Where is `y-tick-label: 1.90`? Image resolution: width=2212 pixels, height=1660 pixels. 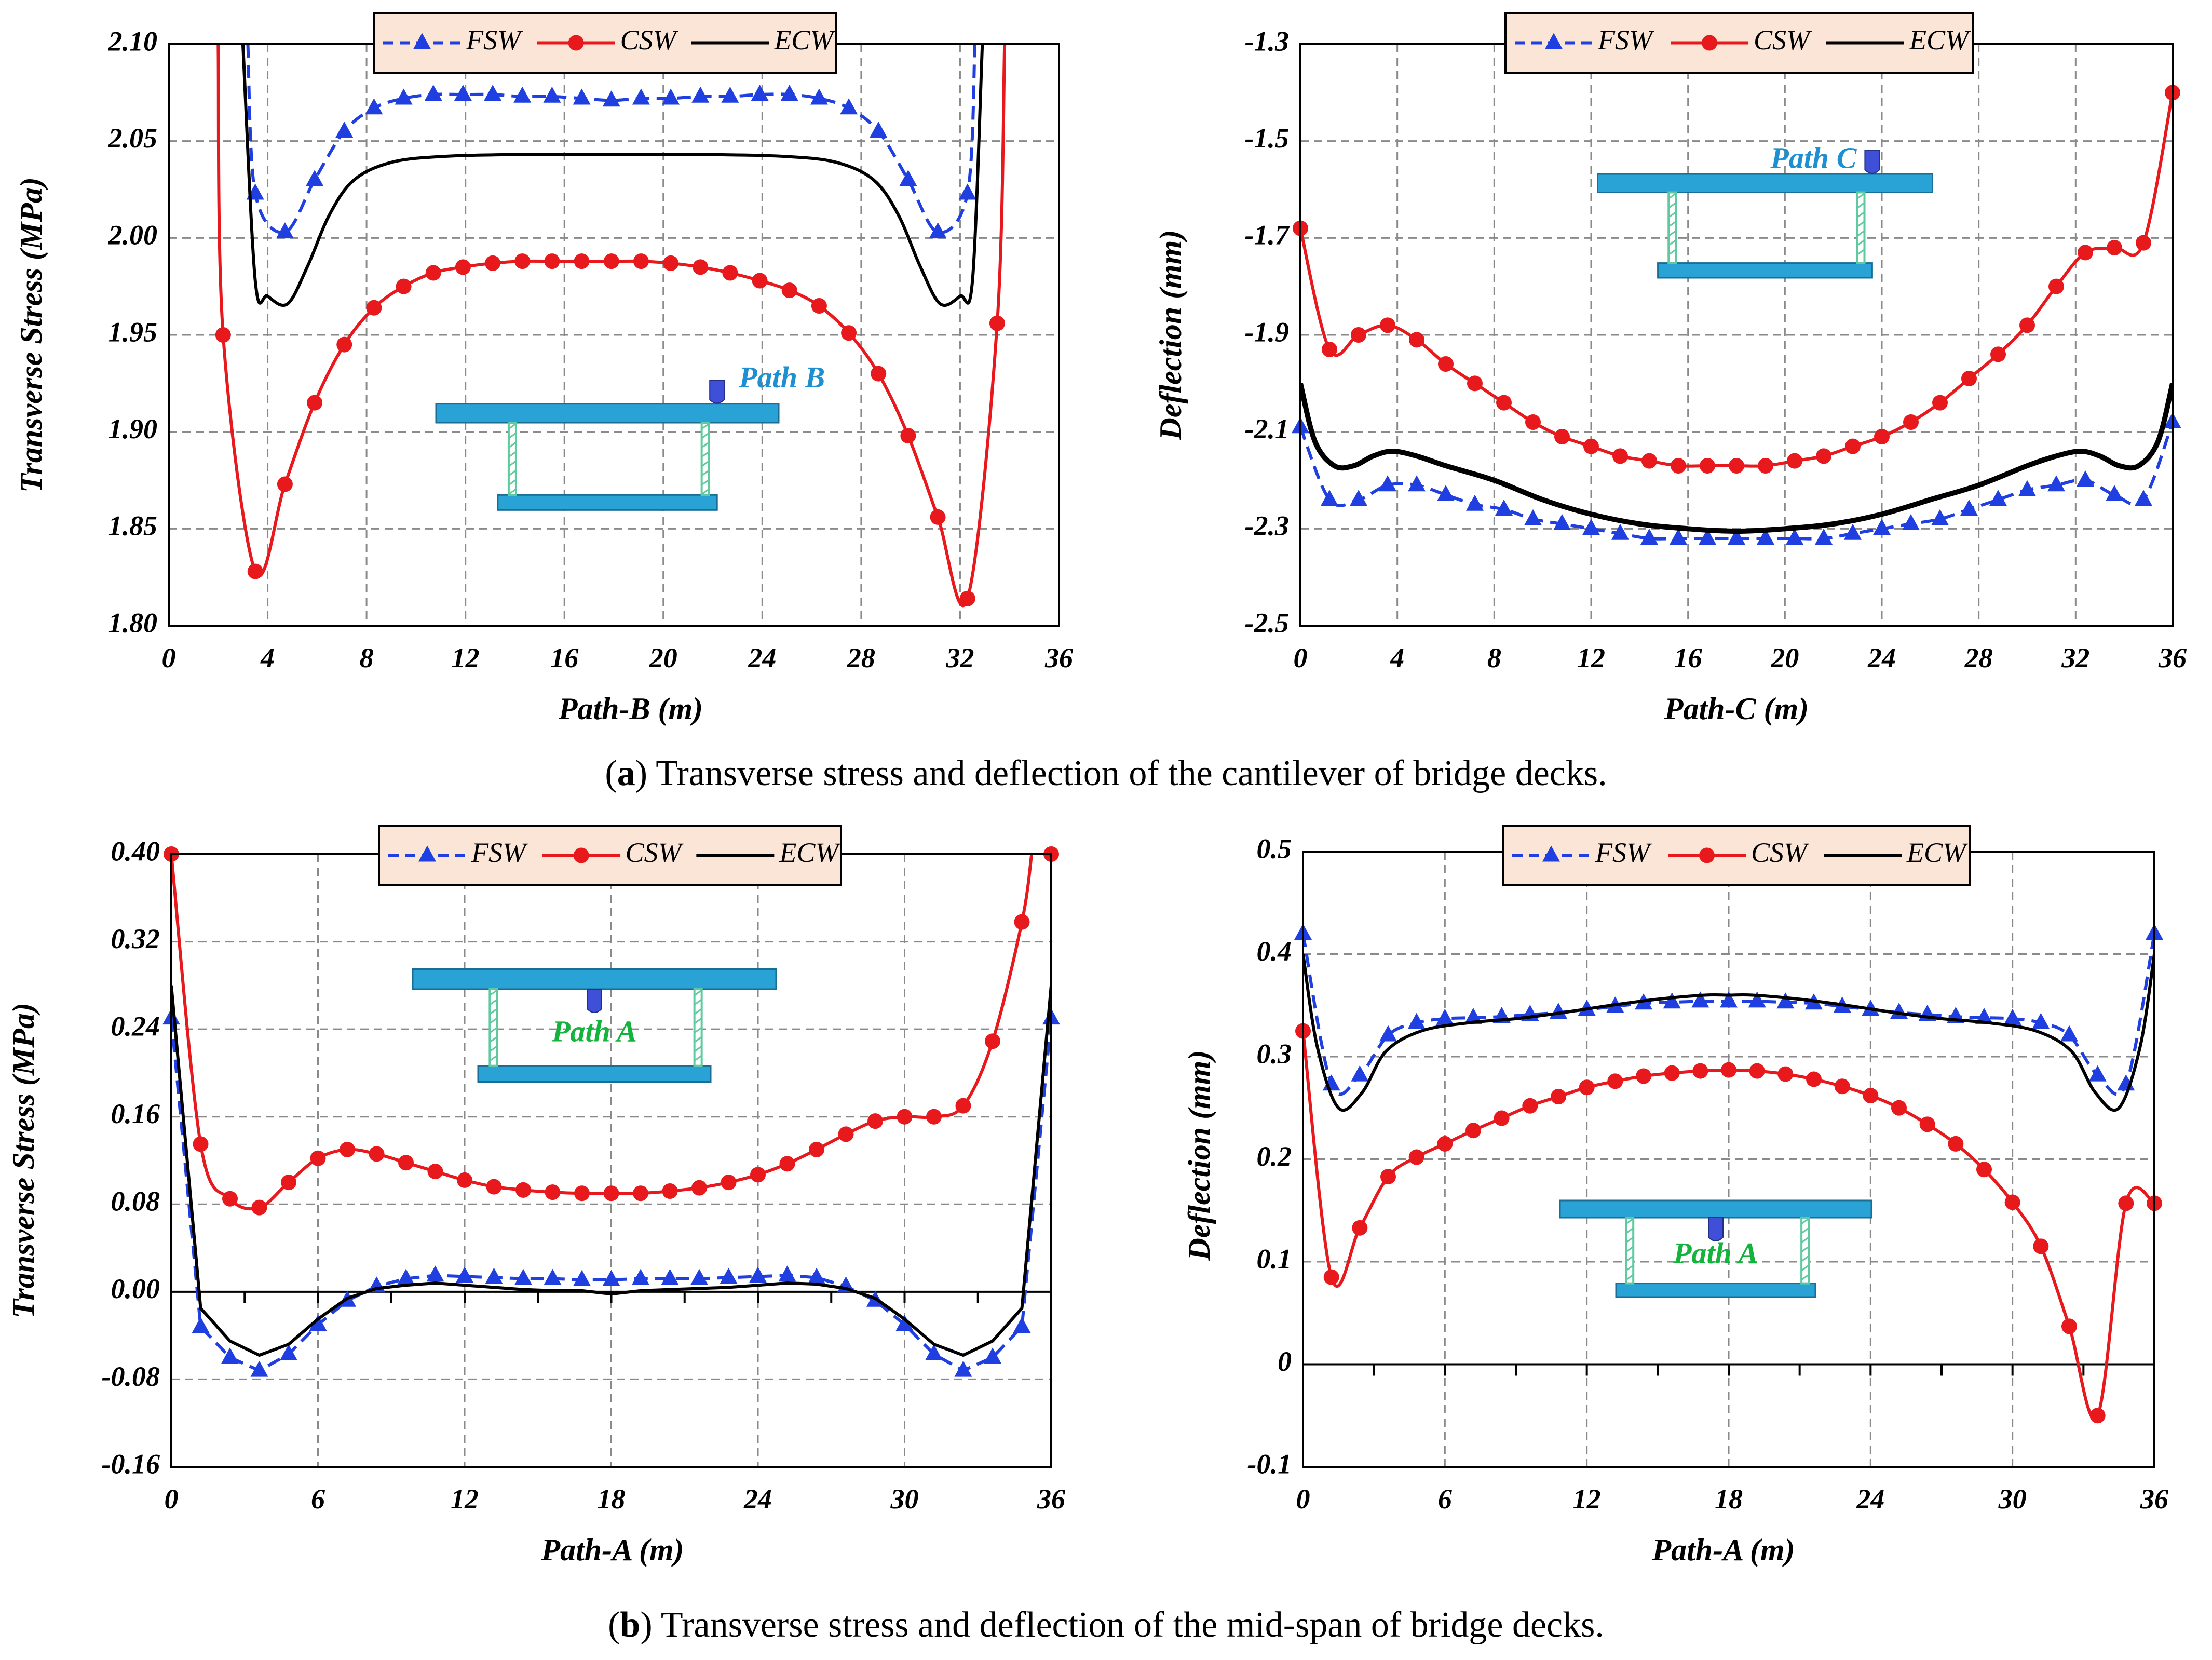 y-tick-label: 1.90 is located at coordinates (133, 428).